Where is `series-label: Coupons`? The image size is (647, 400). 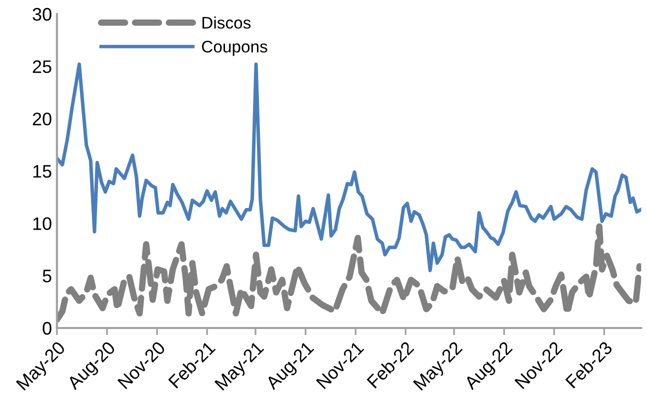 series-label: Coupons is located at coordinates (235, 48).